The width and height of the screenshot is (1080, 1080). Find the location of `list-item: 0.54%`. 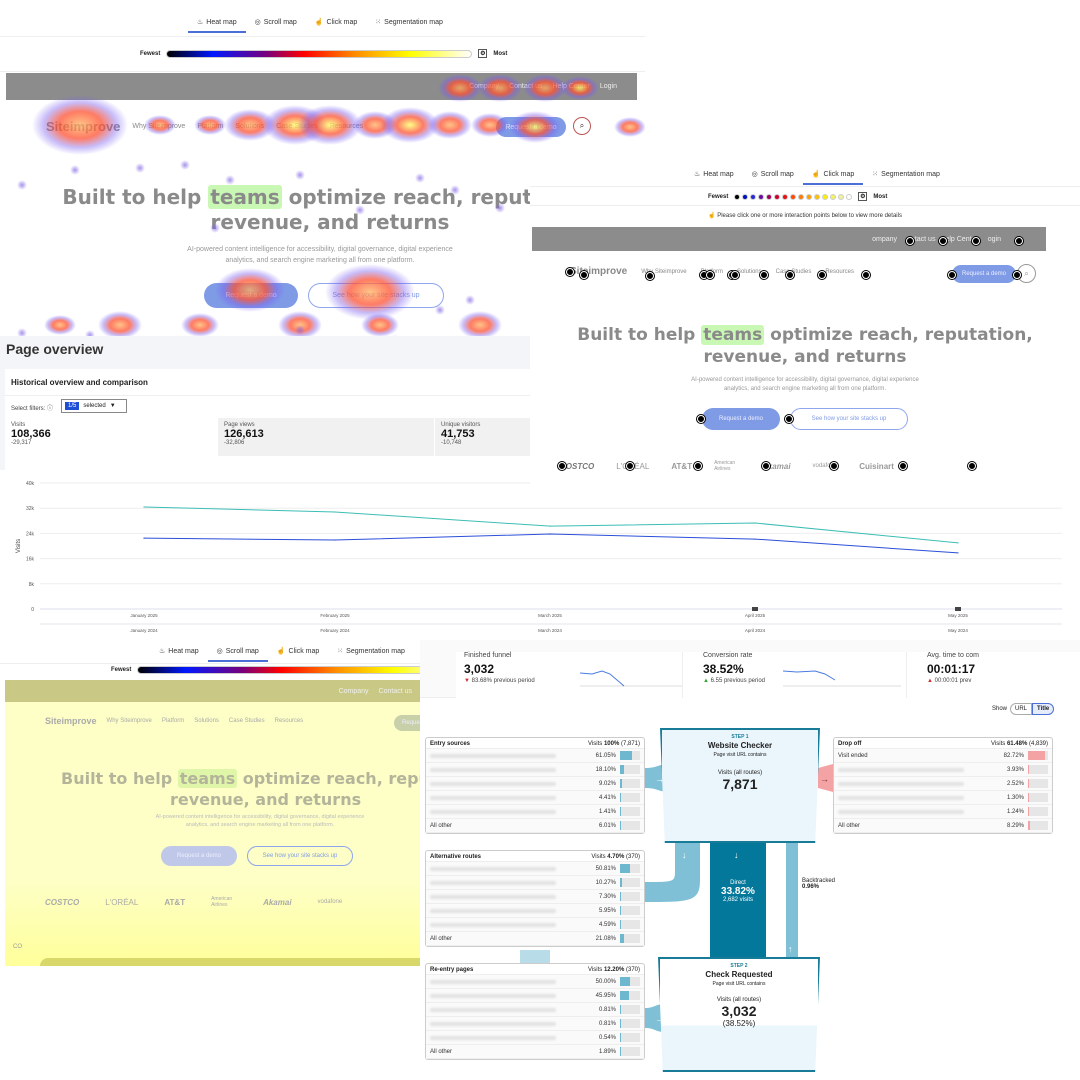

list-item: 0.54% is located at coordinates (535, 1038).